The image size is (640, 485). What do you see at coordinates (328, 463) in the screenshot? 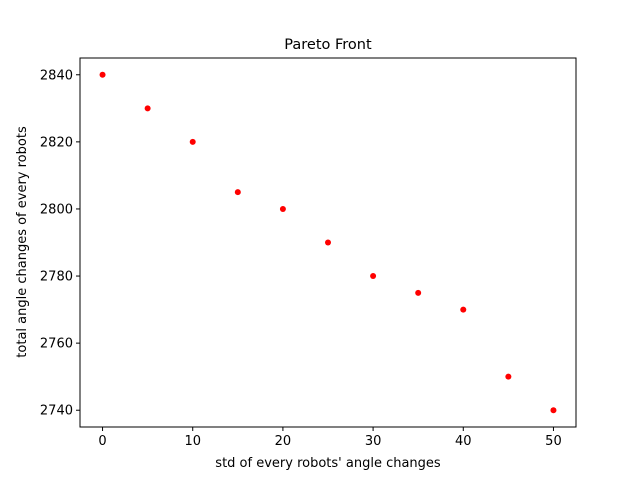
I see `x-axis-label: std of every robots' angle changes` at bounding box center [328, 463].